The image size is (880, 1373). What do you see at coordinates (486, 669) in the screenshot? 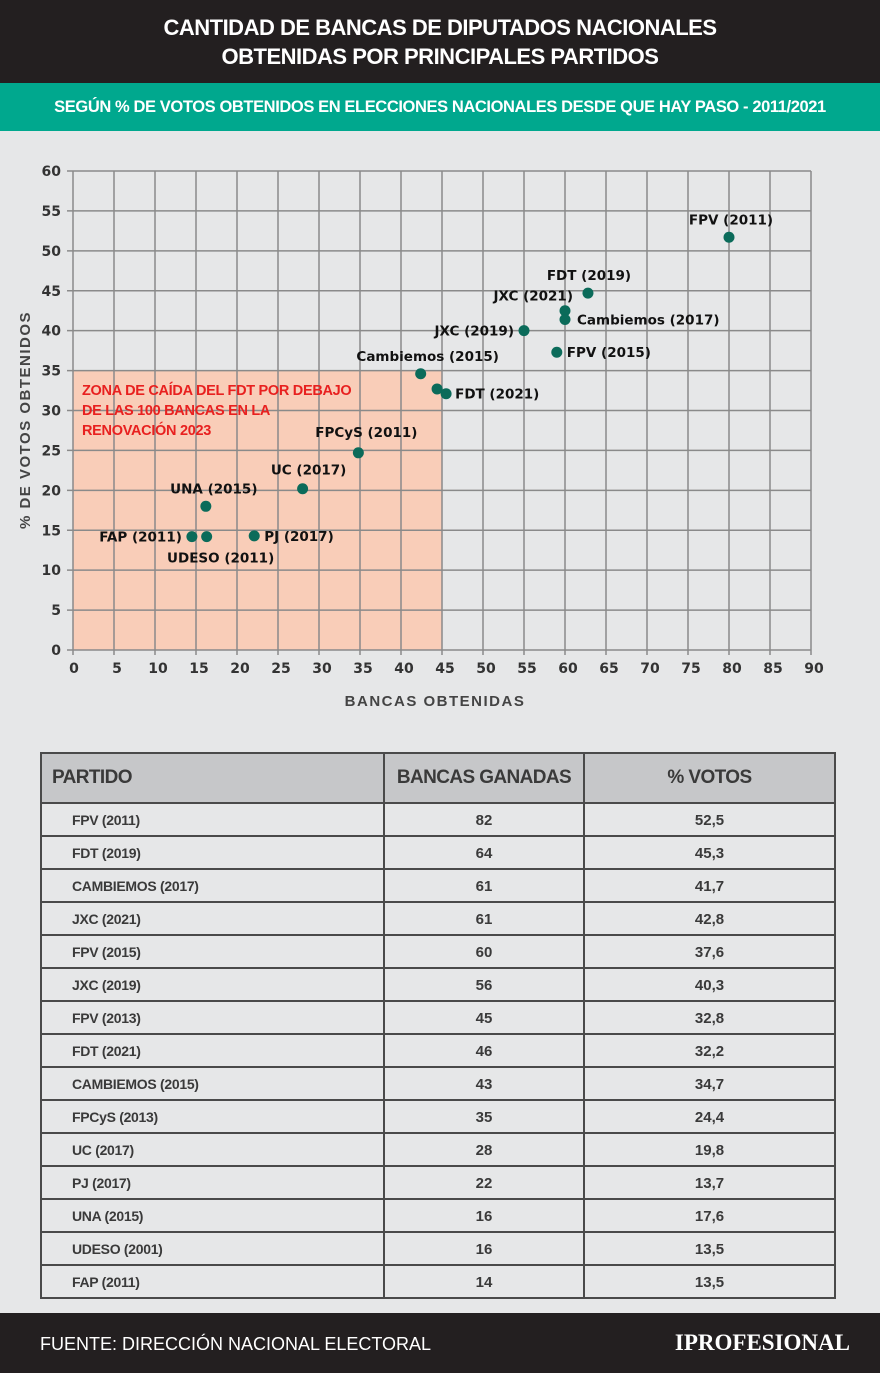
I see `x-tick-label: 50` at bounding box center [486, 669].